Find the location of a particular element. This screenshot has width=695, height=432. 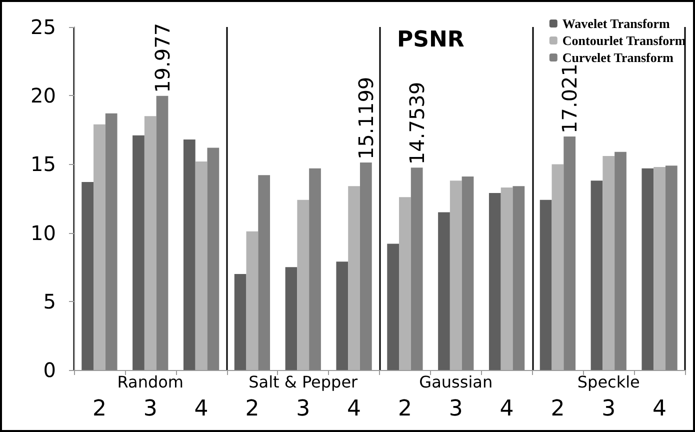

y-tick-label: 0 is located at coordinates (49, 370).